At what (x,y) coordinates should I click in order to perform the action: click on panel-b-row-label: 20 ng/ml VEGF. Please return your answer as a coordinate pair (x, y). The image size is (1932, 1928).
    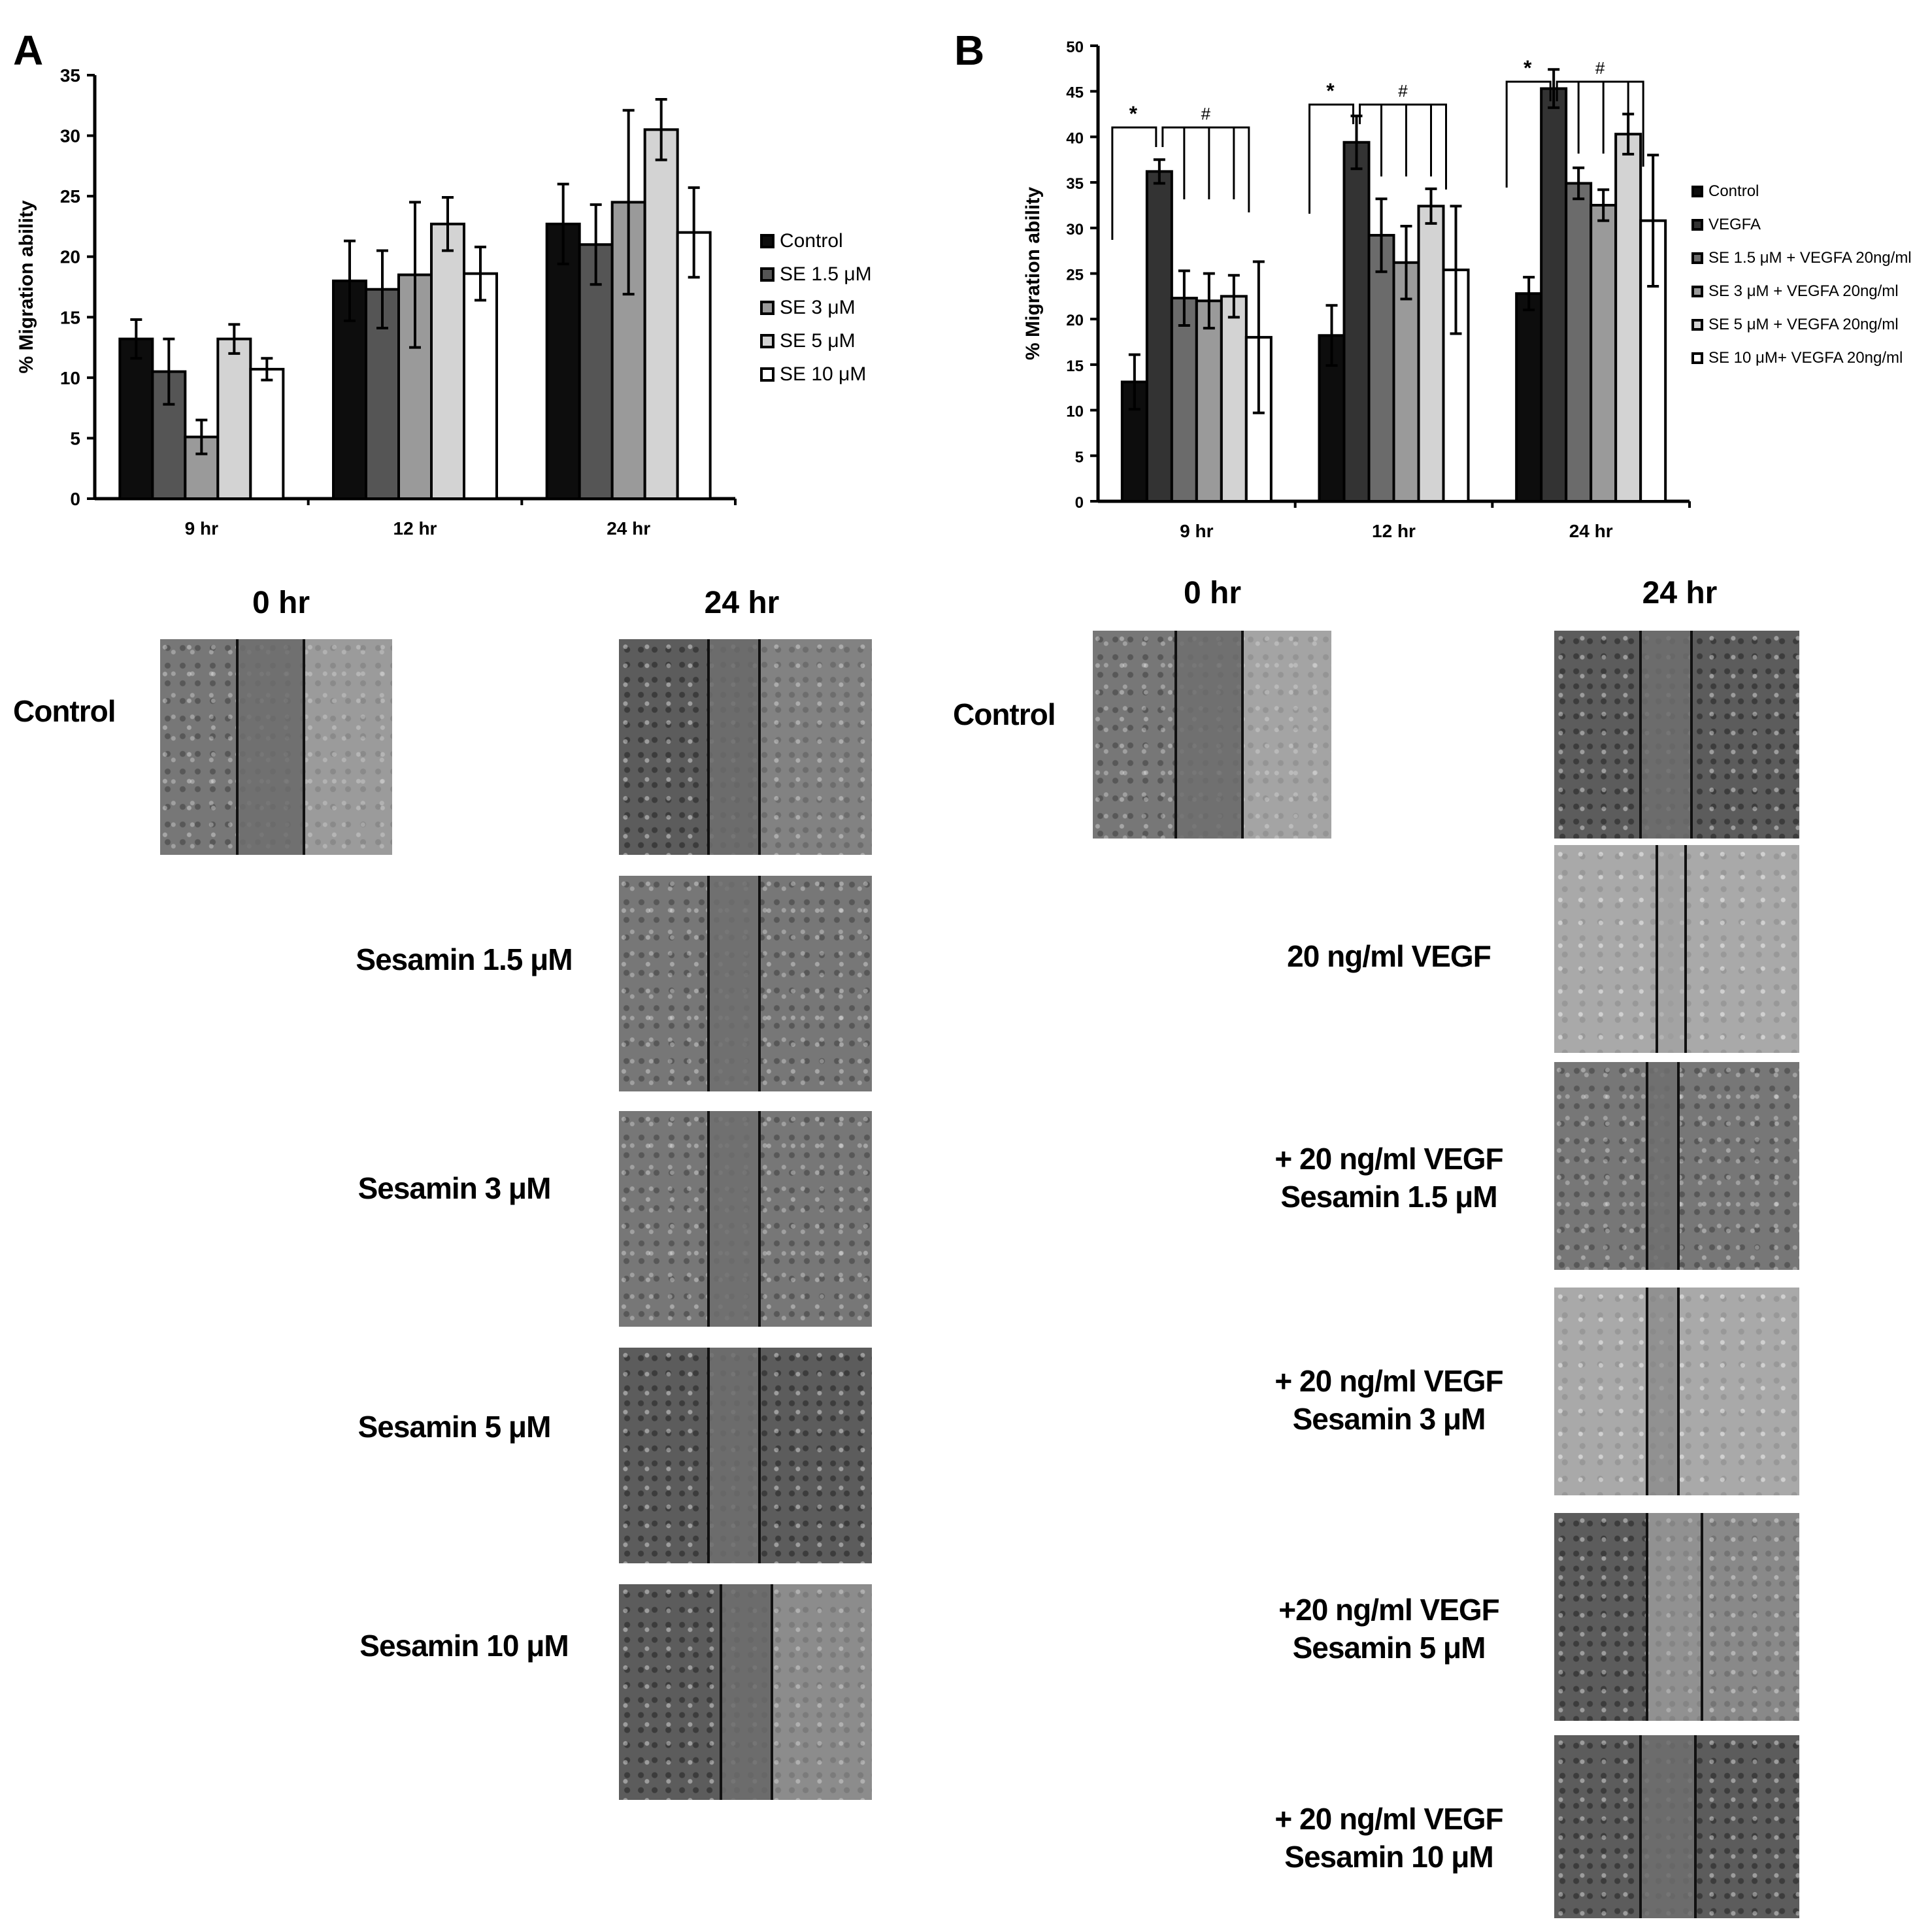
    Looking at the image, I should click on (1389, 956).